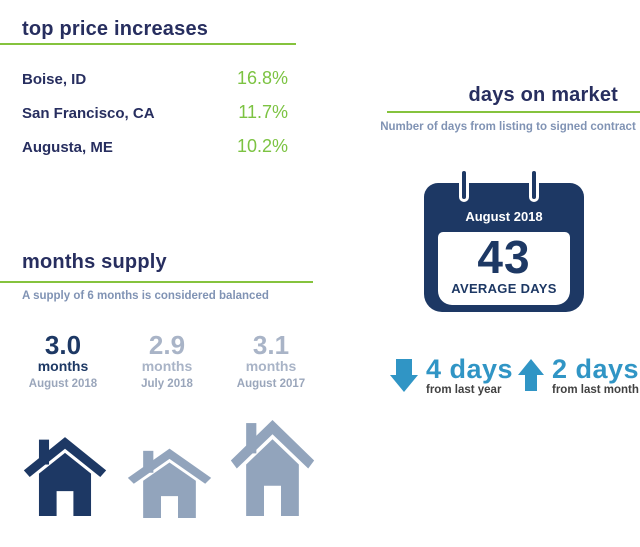 Image resolution: width=640 pixels, height=547 pixels. What do you see at coordinates (262, 78) in the screenshot?
I see `price-increase-value: 16.8%` at bounding box center [262, 78].